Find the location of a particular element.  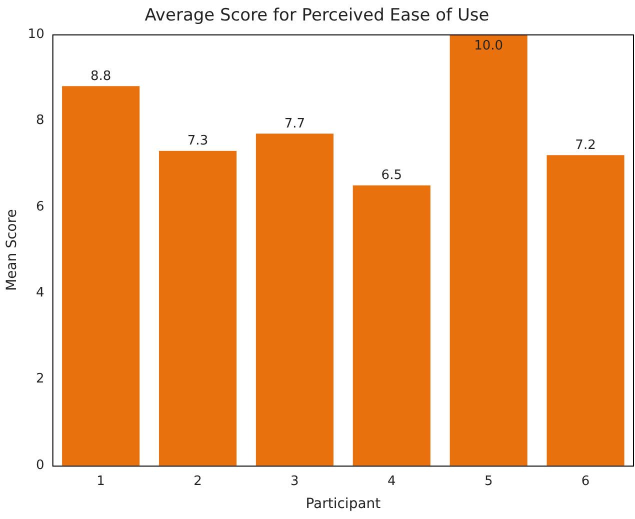

x-tick-label: 6 is located at coordinates (585, 481).